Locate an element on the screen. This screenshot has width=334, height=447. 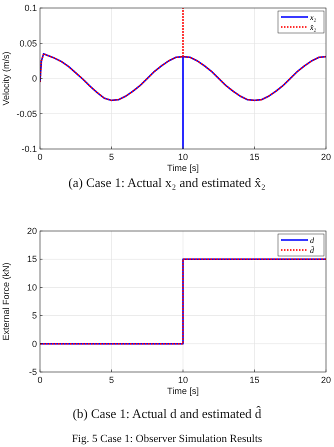
text: (b) Case 1: Actual d and estimated d̂ is located at coordinates (167, 412).